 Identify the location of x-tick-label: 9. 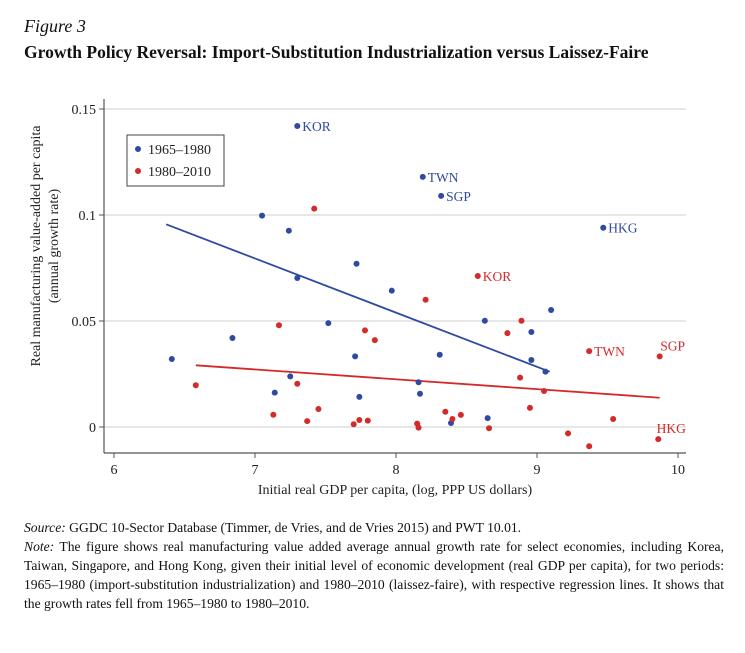
(537, 470).